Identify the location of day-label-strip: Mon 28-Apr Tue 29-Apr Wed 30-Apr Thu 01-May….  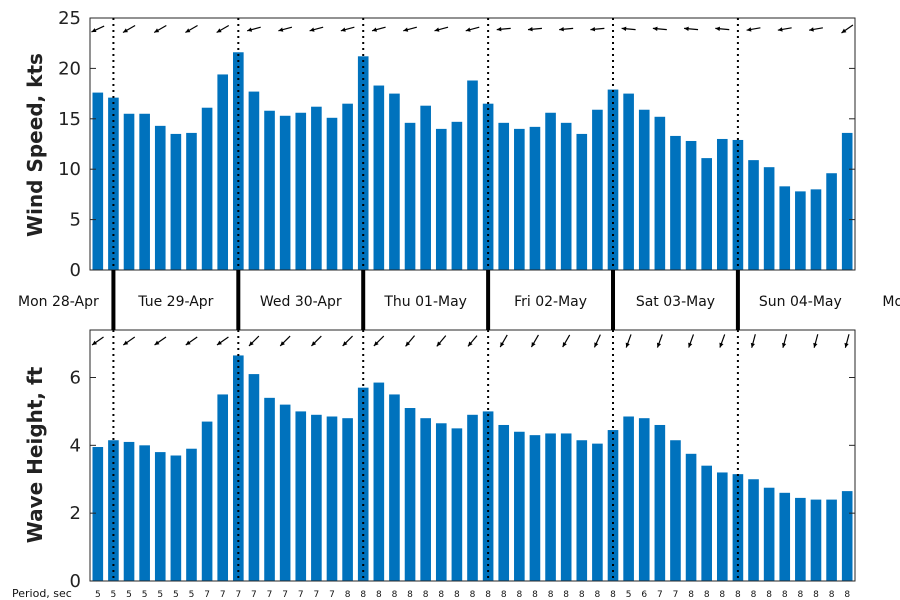
(459, 300).